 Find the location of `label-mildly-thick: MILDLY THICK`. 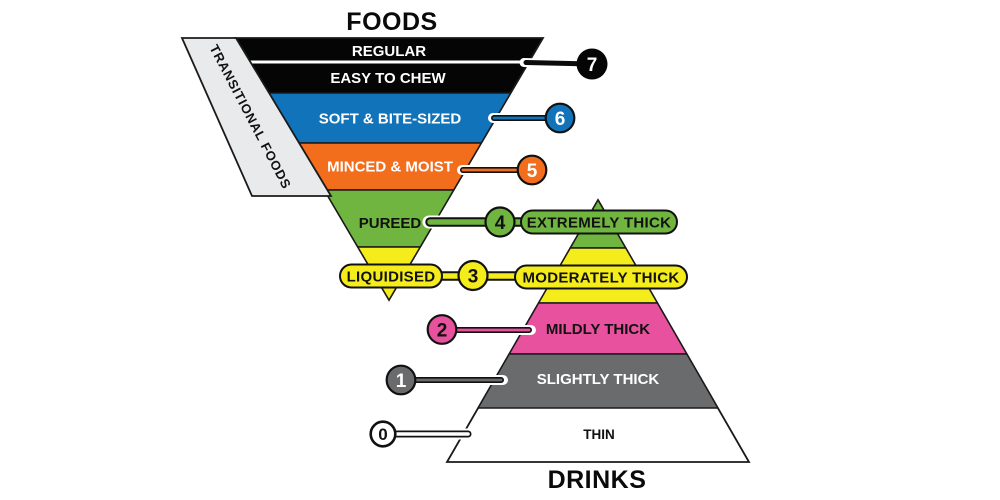

label-mildly-thick: MILDLY THICK is located at coordinates (598, 329).